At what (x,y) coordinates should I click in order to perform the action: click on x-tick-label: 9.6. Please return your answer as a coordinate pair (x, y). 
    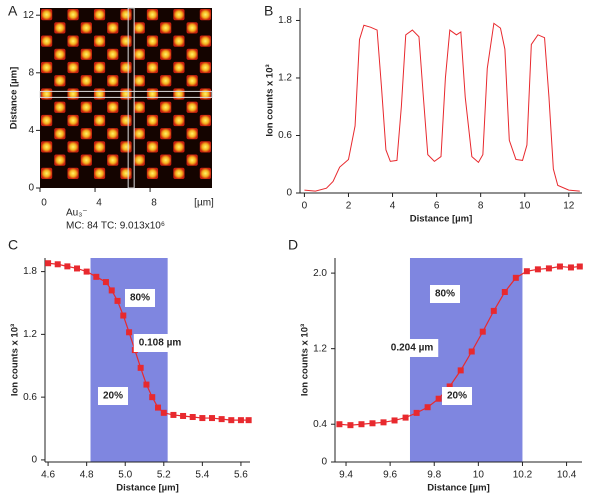
    Looking at the image, I should click on (390, 475).